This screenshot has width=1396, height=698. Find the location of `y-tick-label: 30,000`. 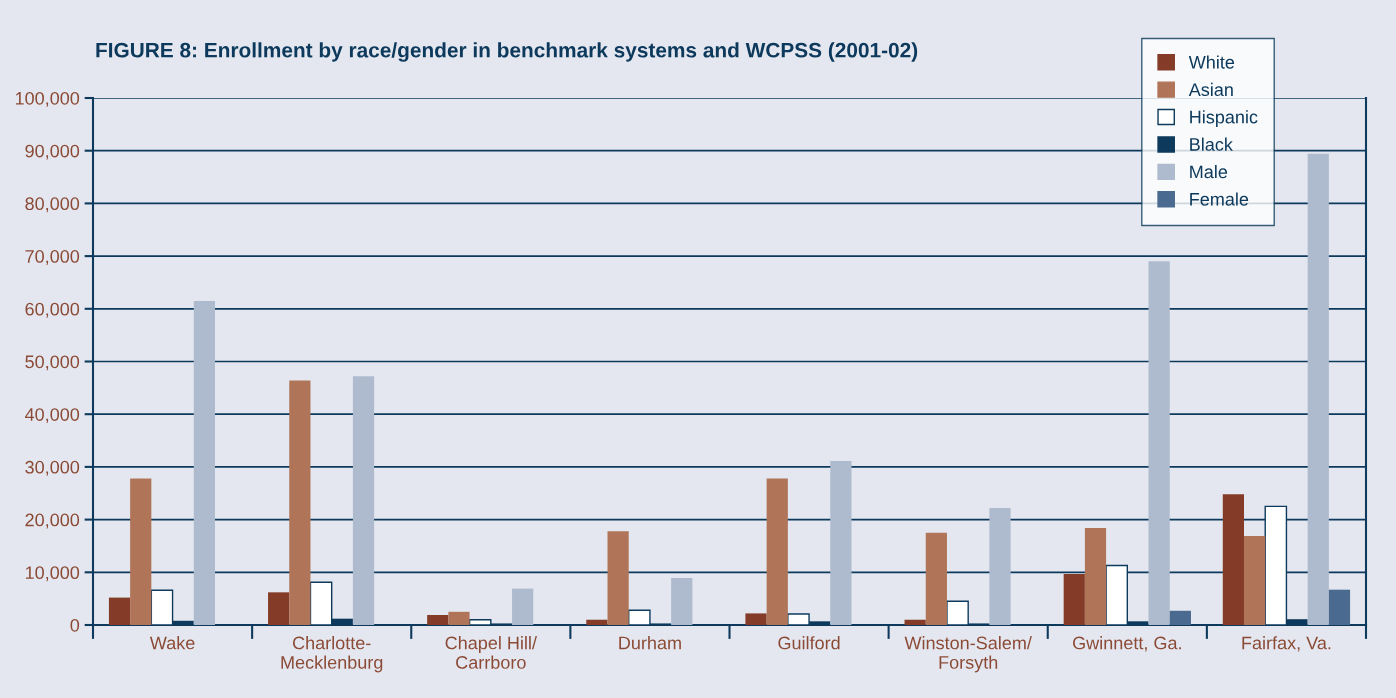

y-tick-label: 30,000 is located at coordinates (52, 468).